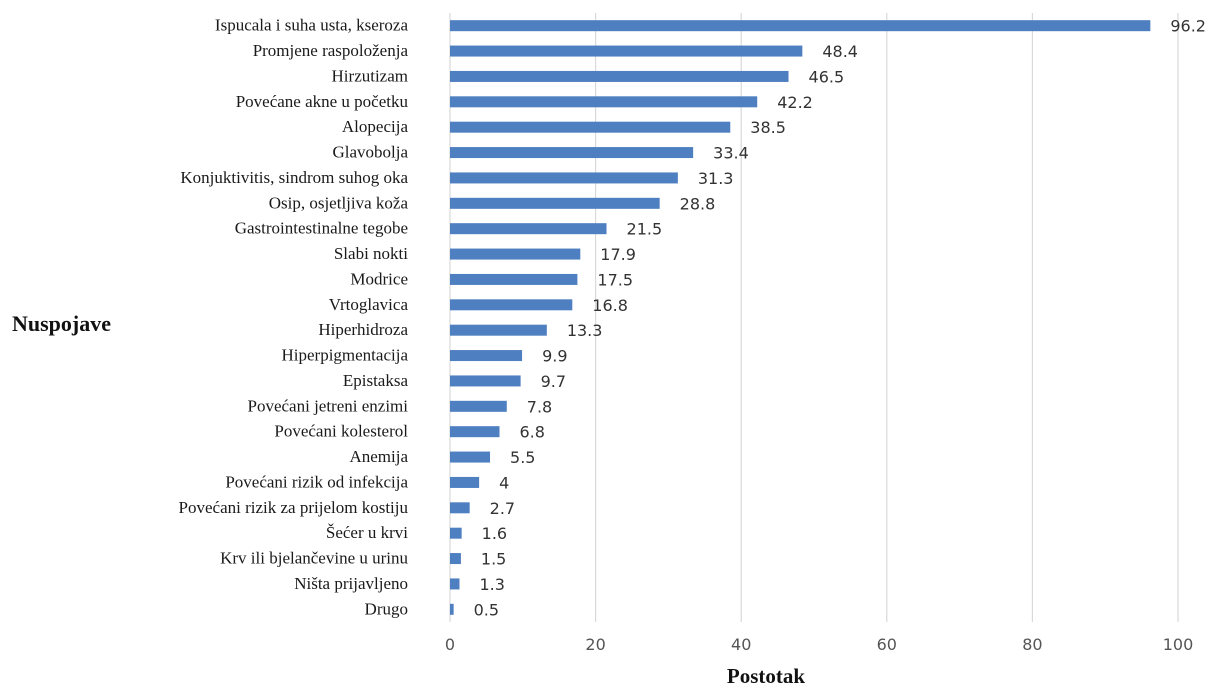 This screenshot has height=685, width=1216. I want to click on category-label: Alopecija, so click(375, 126).